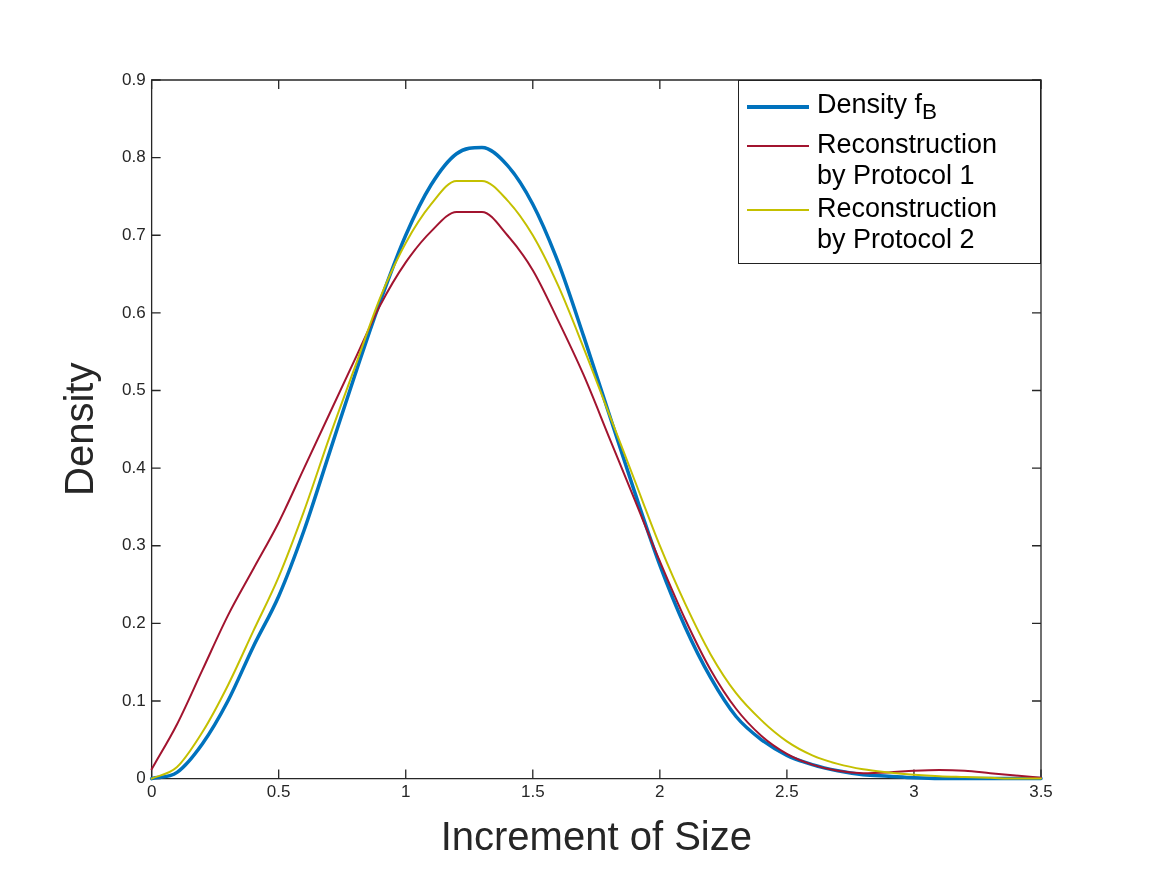 The width and height of the screenshot is (1167, 875). I want to click on y-tick-label: 0.5, so click(133, 390).